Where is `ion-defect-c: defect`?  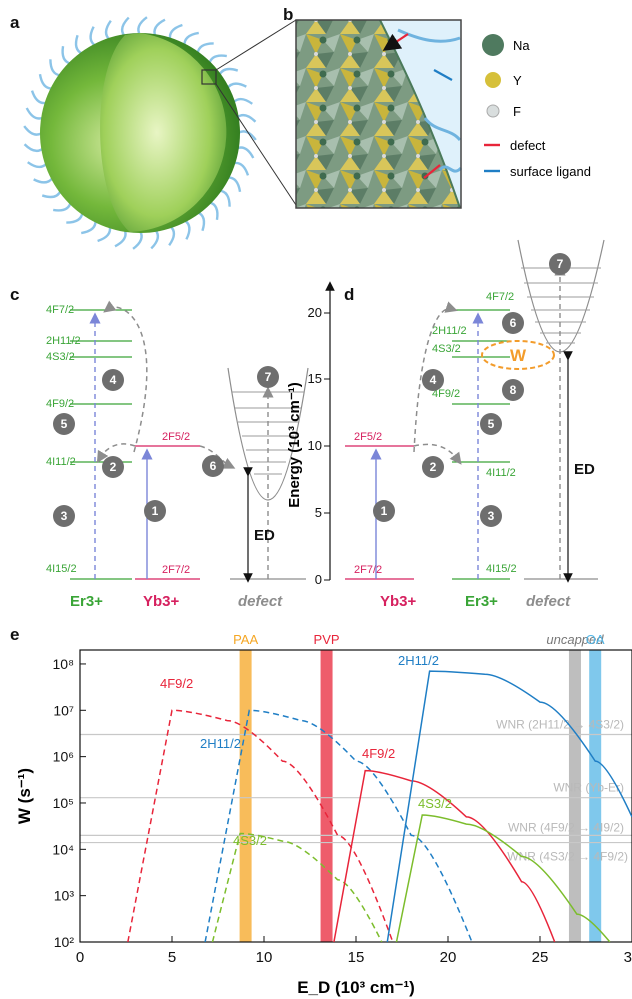 ion-defect-c: defect is located at coordinates (260, 601).